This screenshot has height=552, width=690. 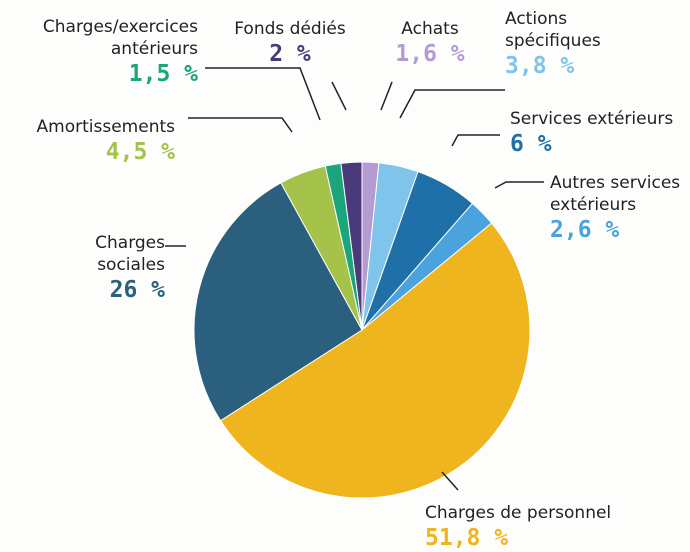 What do you see at coordinates (535, 527) in the screenshot?
I see `slice-label: Charges de personnel 51,8 %` at bounding box center [535, 527].